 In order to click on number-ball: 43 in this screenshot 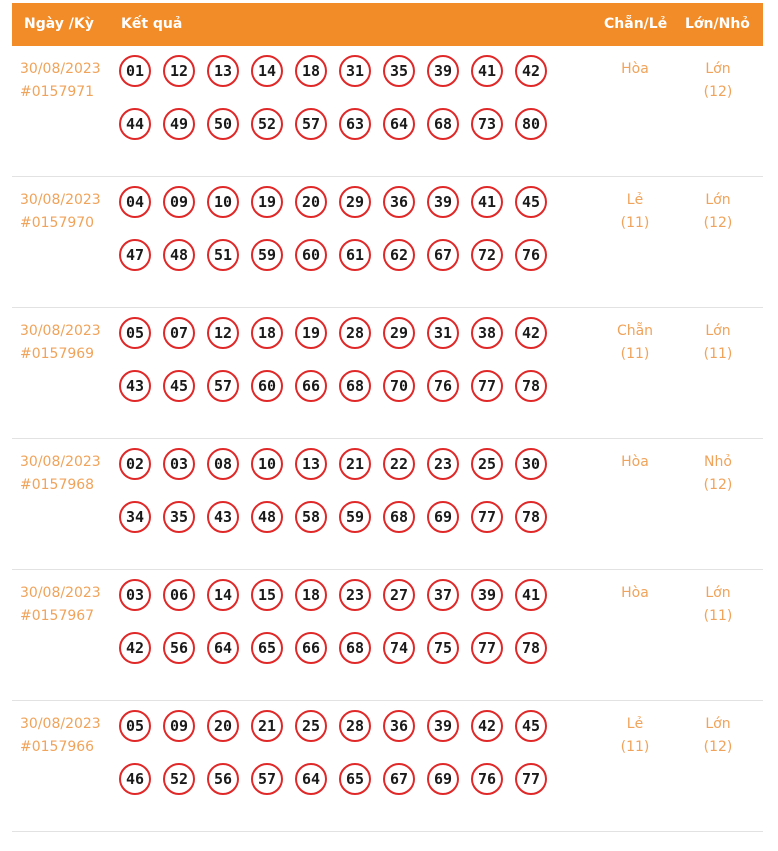, I will do `click(223, 517)`.